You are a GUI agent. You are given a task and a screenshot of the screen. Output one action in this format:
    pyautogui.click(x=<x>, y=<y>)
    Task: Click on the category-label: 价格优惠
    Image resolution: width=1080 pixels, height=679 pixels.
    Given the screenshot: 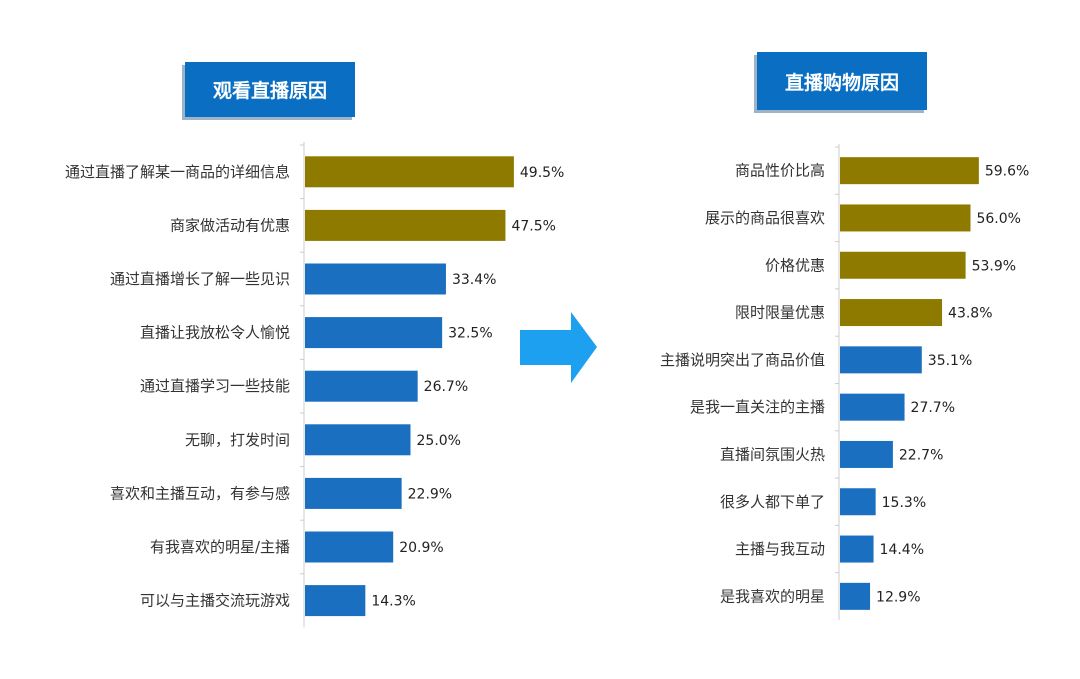 What is the action you would take?
    pyautogui.click(x=795, y=265)
    